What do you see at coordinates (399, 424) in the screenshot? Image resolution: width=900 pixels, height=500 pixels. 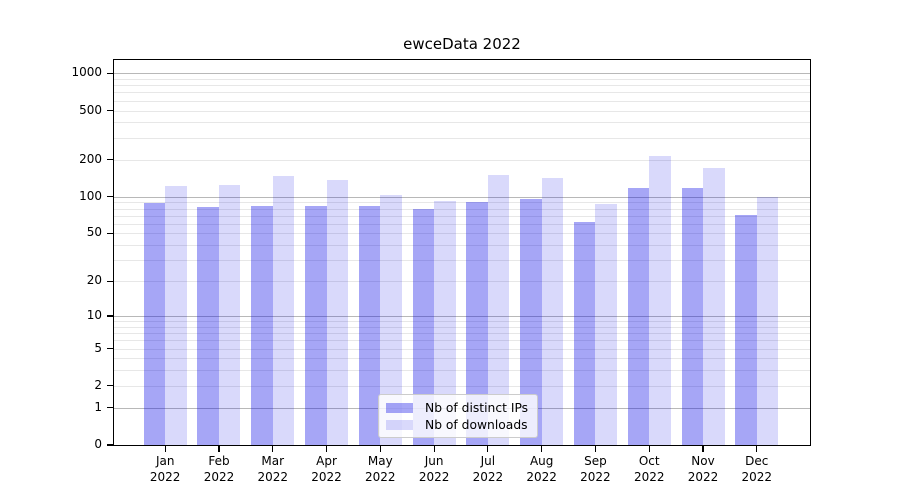 I see `legend-swatch-downloads` at bounding box center [399, 424].